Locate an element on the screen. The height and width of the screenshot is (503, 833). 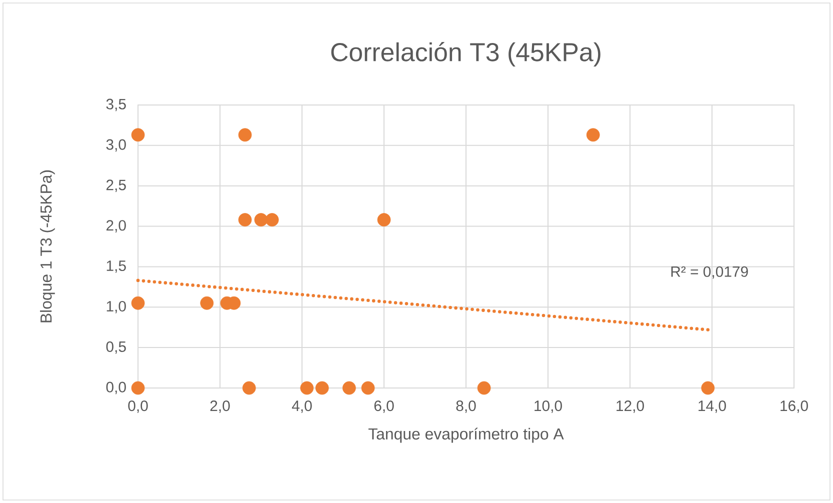
y-tick-label: 3,5 is located at coordinates (116, 105).